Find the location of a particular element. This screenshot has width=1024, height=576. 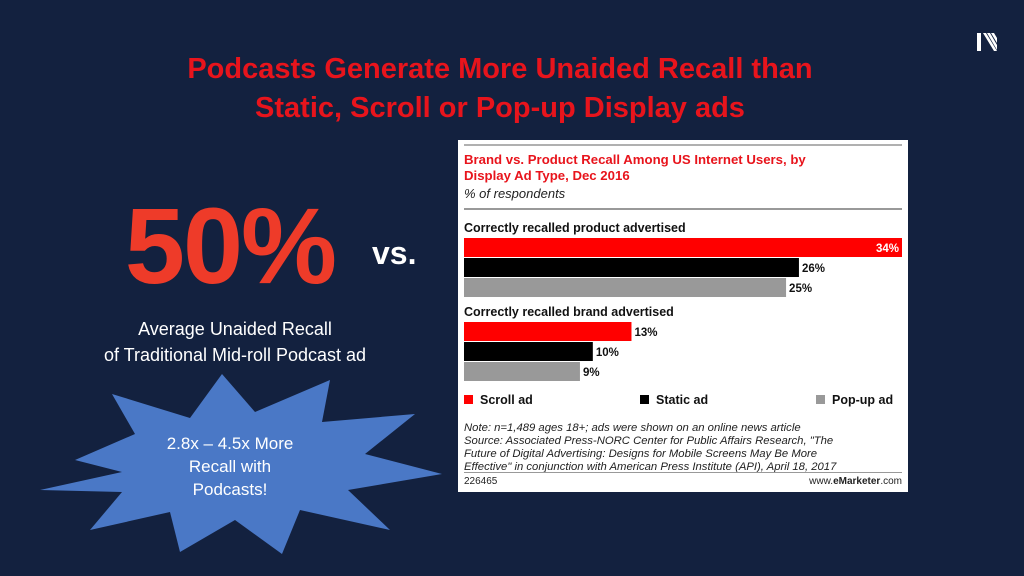

vs-label: vs. is located at coordinates (394, 253).